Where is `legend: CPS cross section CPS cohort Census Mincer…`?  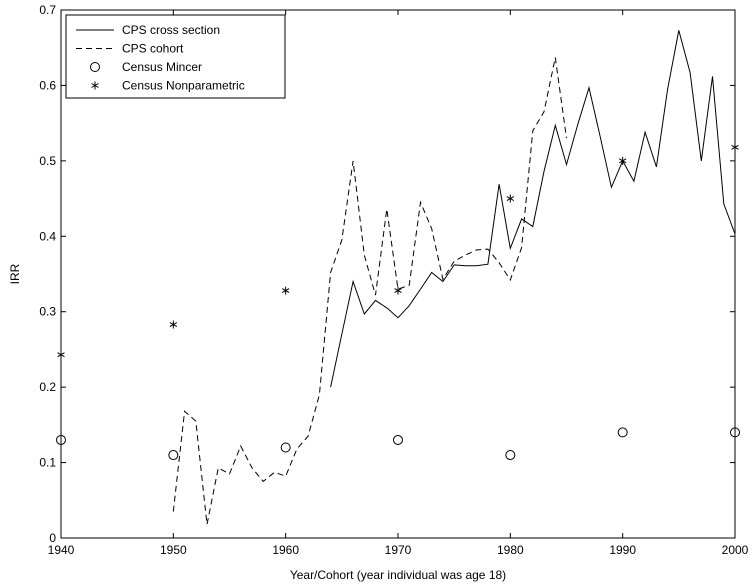
legend: CPS cross section CPS cohort Census Mincer… is located at coordinates (175, 56).